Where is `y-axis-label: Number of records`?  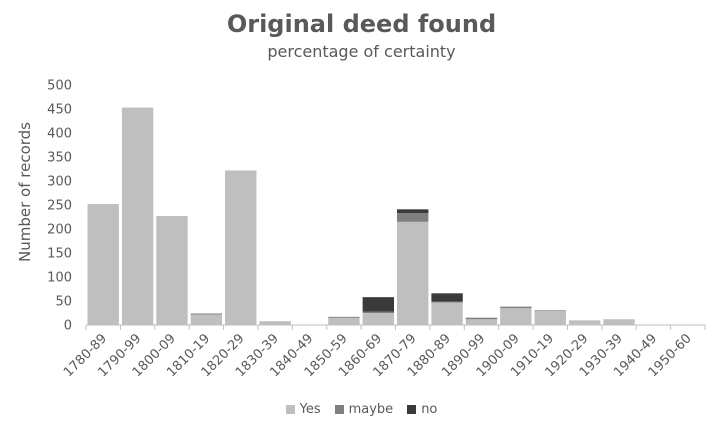
y-axis-label: Number of records is located at coordinates (25, 192).